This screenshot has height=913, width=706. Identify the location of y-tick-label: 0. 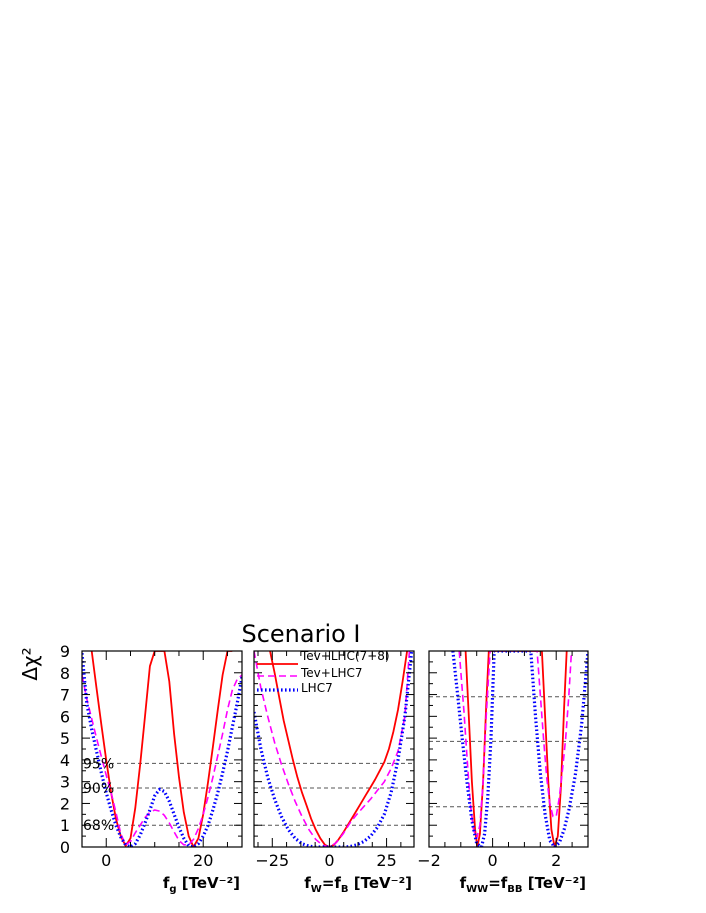
(65, 847).